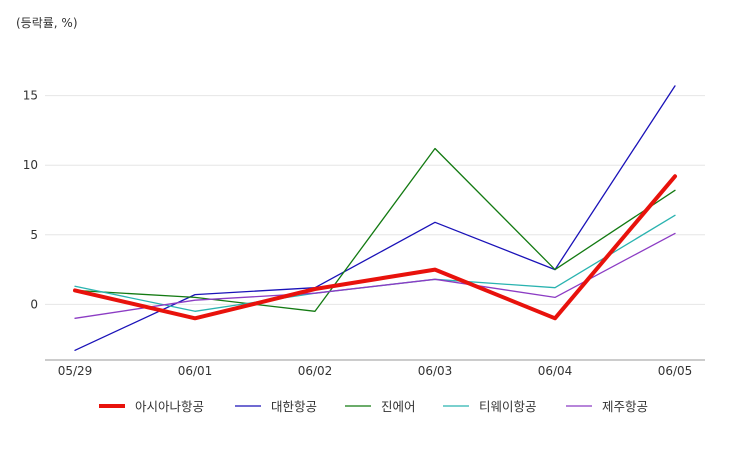 Image resolution: width=750 pixels, height=450 pixels. Describe the element at coordinates (625, 406) in the screenshot. I see `legend-label-5: 제주항공` at that location.